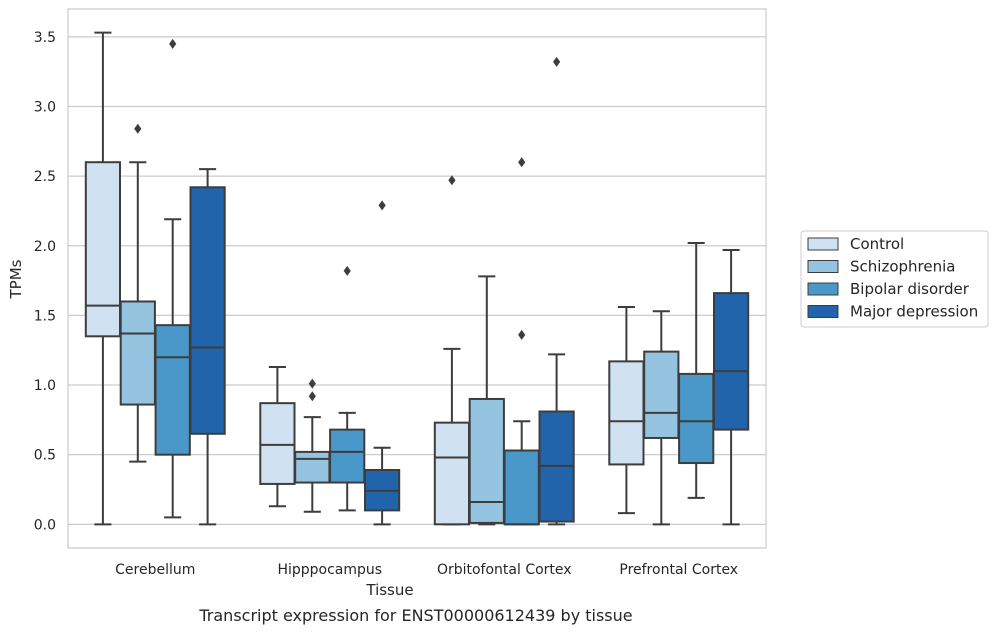 The image size is (997, 634). I want to click on x-tick-label: Cerebellum, so click(155, 570).